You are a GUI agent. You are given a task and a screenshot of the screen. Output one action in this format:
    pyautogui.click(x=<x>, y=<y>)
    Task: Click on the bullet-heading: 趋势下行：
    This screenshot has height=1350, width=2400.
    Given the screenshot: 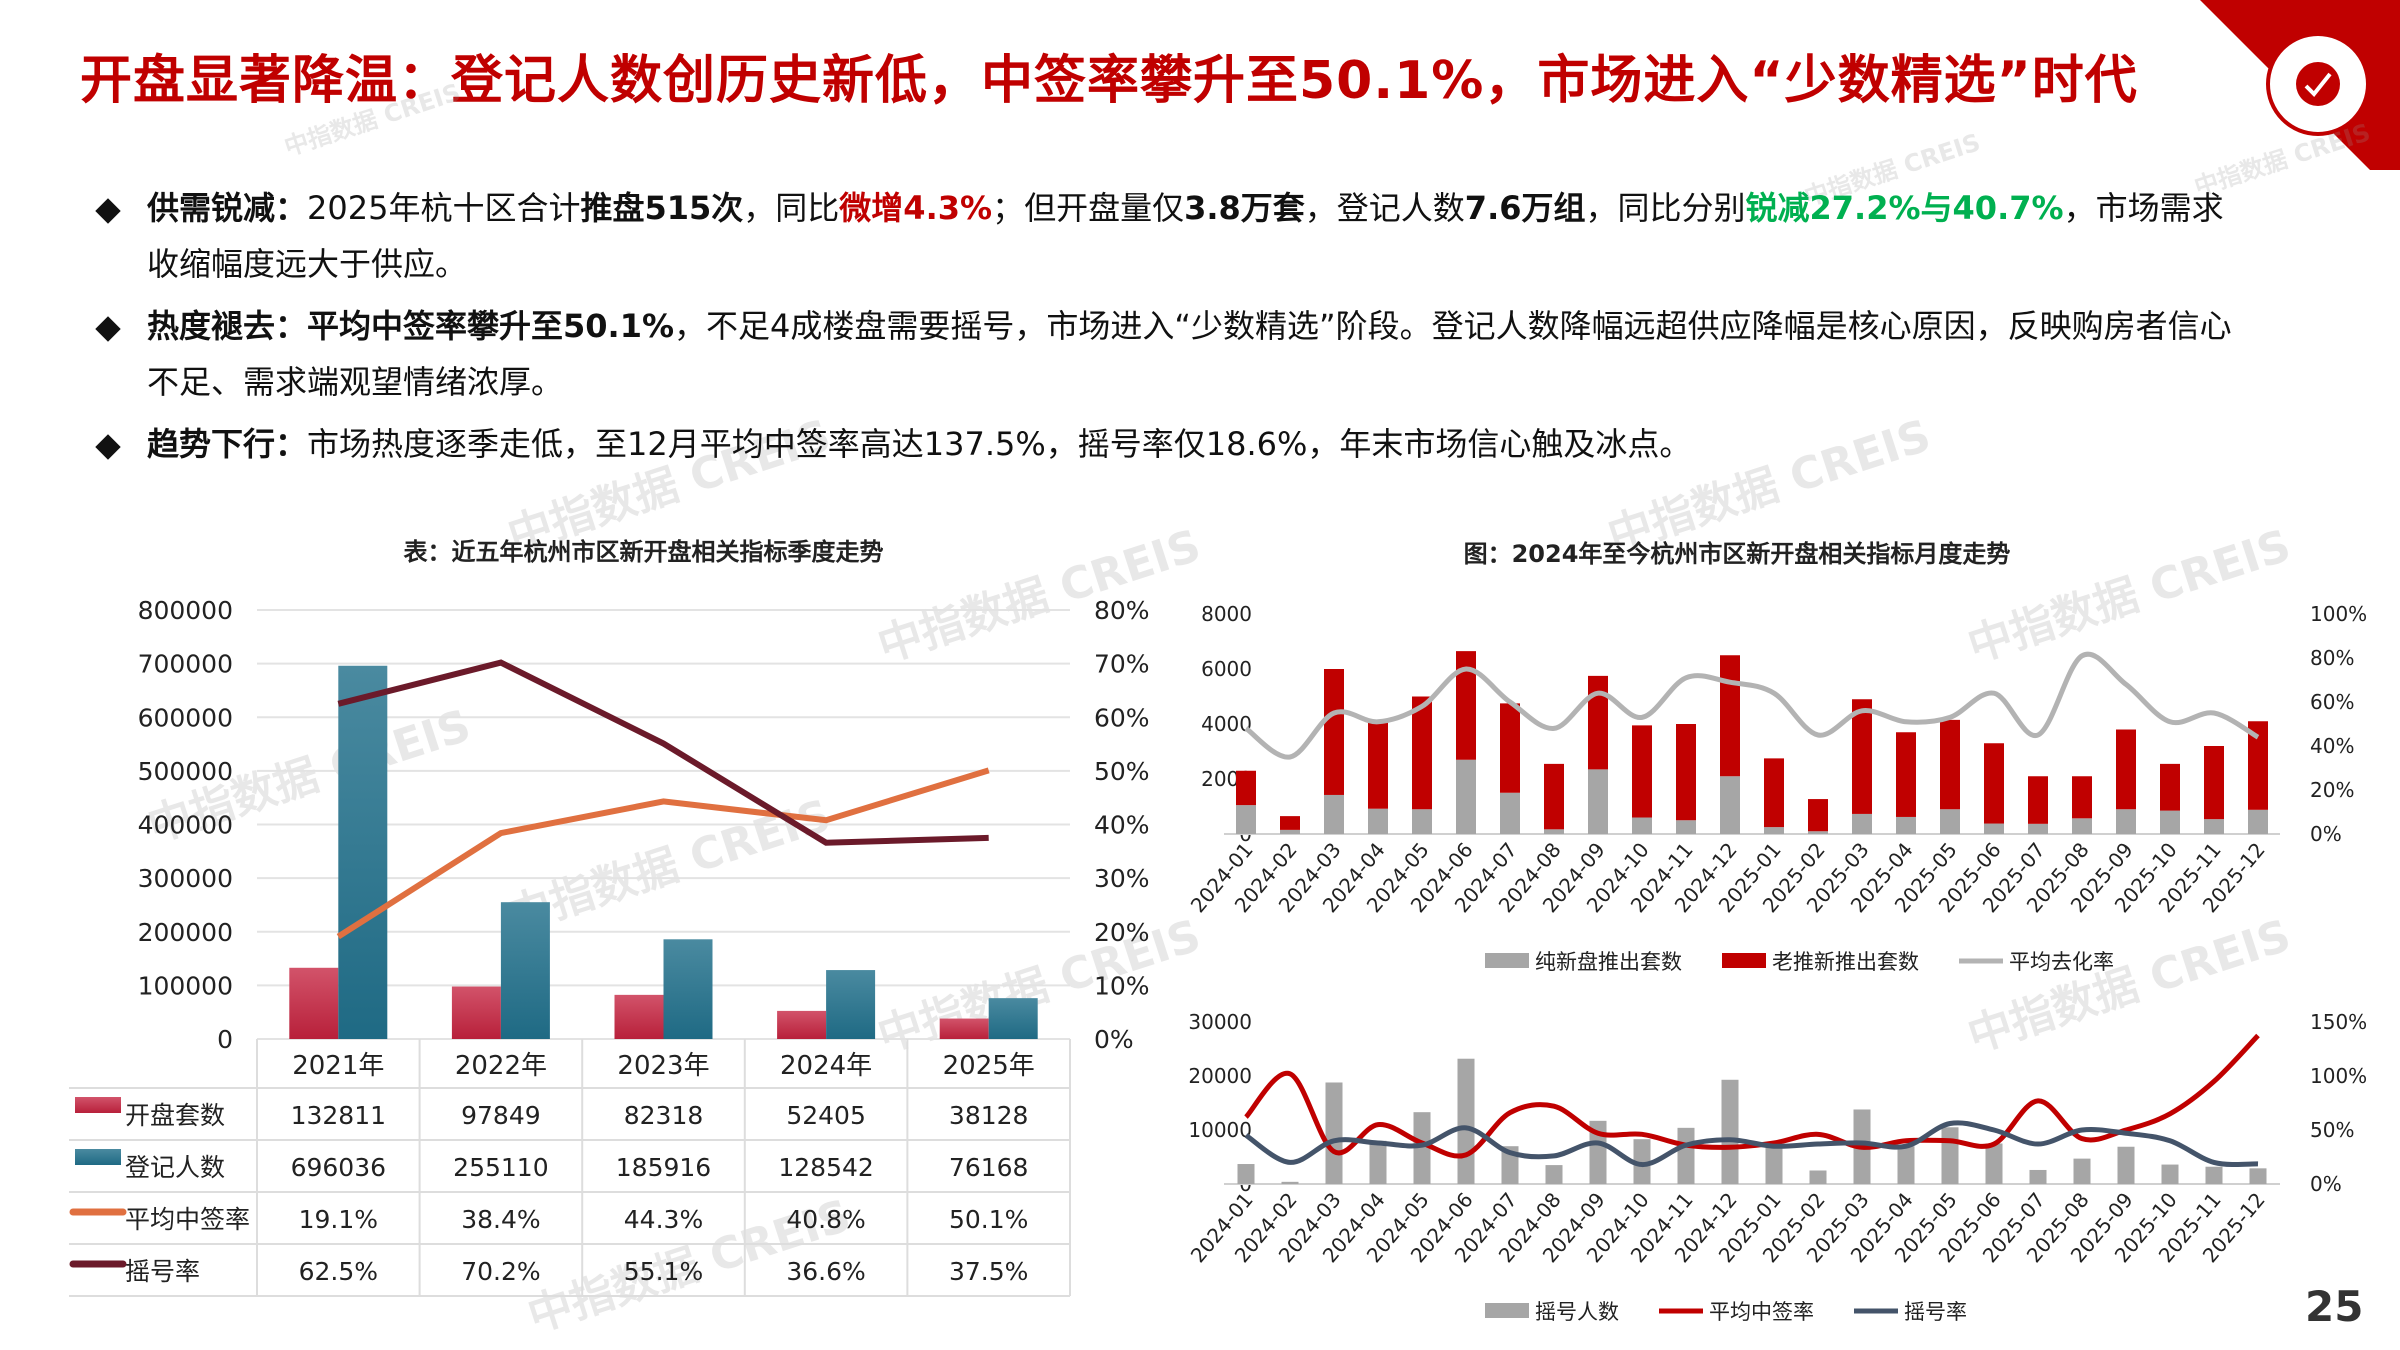 What is the action you would take?
    pyautogui.click(x=227, y=444)
    